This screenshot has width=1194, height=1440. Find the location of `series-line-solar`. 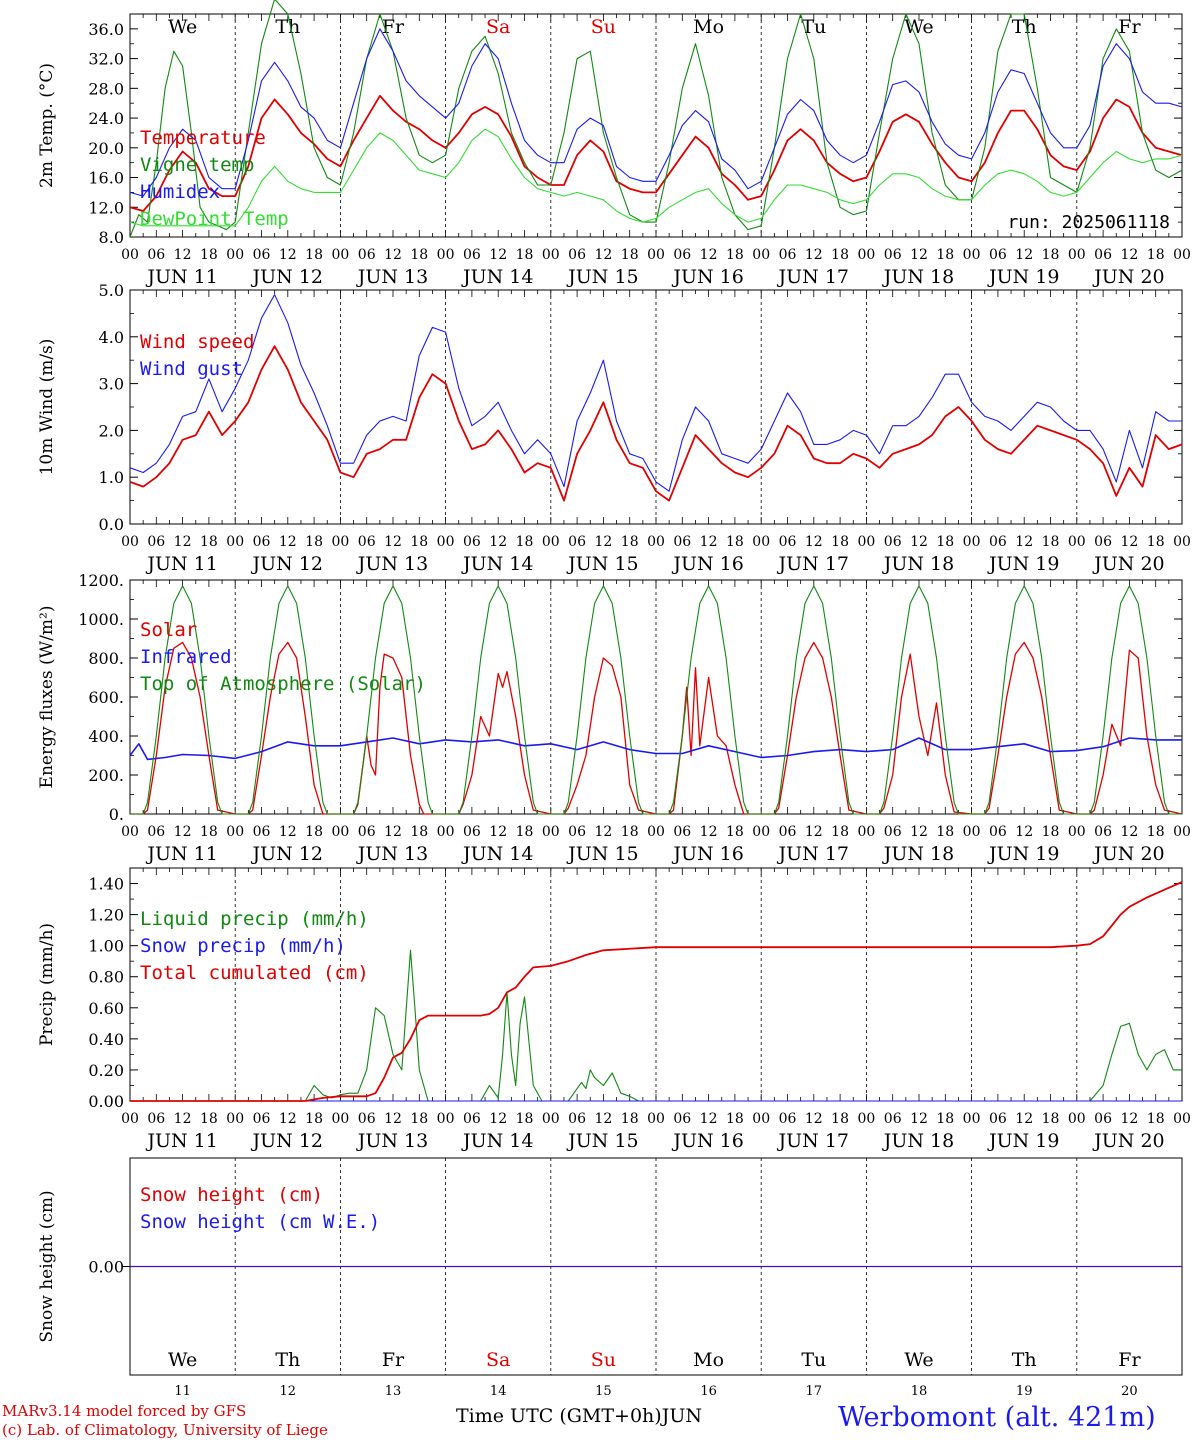

series-line-solar is located at coordinates (656, 728).